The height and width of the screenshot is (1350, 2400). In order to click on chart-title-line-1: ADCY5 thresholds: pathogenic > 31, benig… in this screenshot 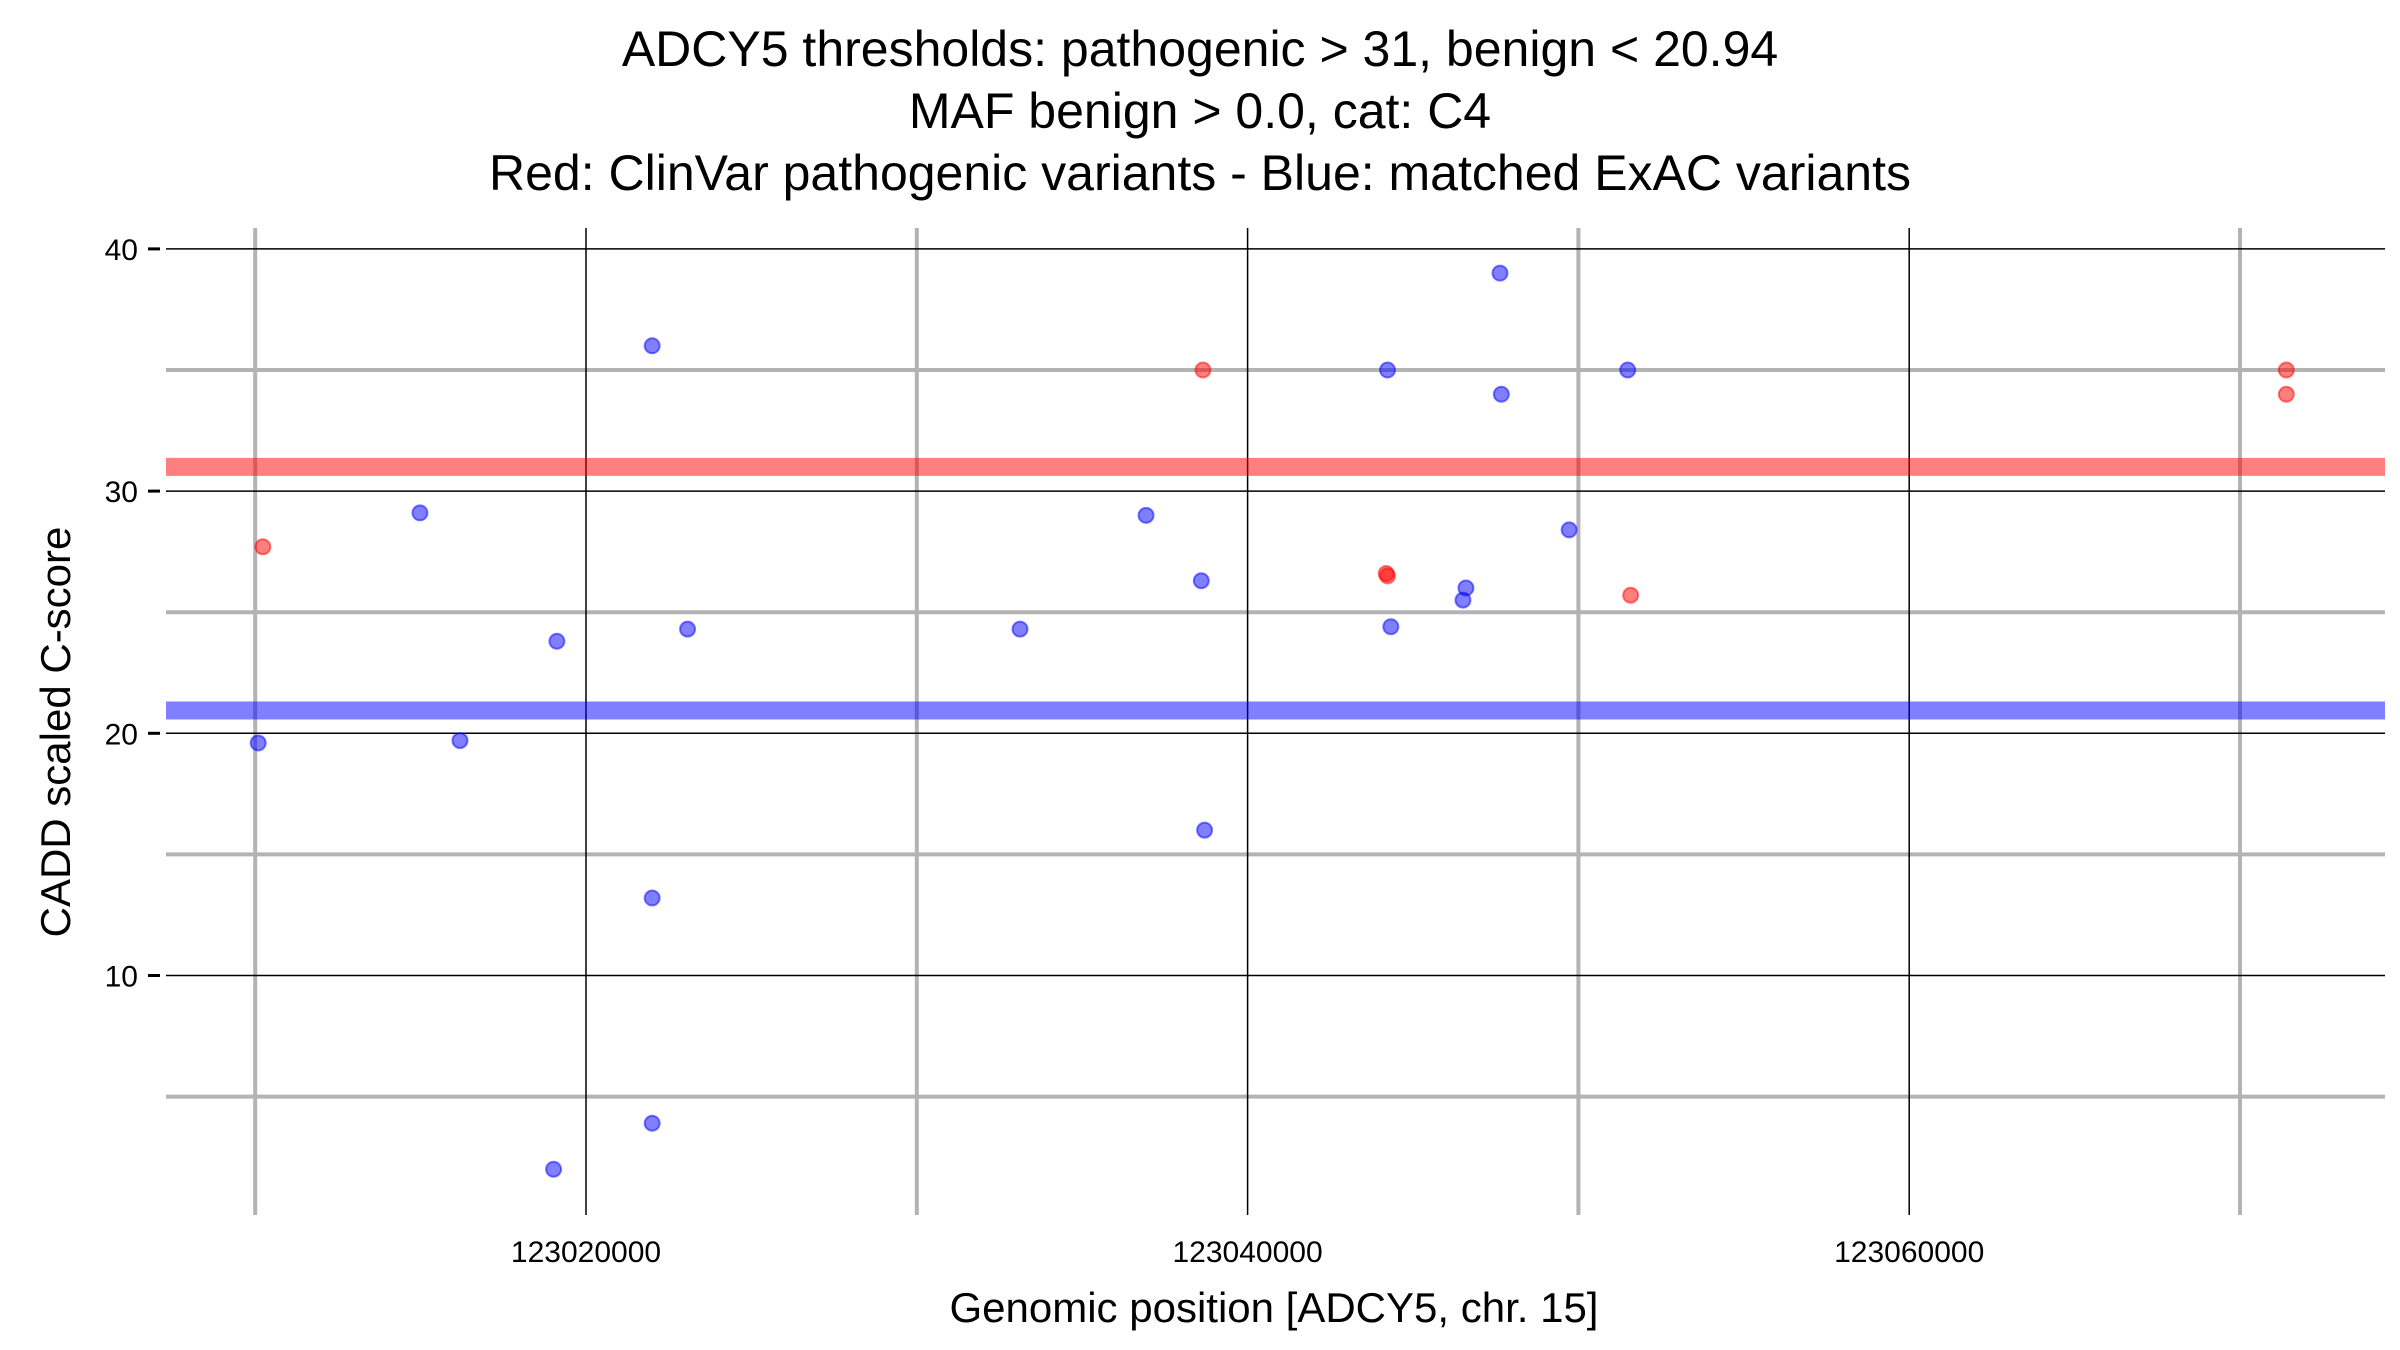, I will do `click(1200, 49)`.